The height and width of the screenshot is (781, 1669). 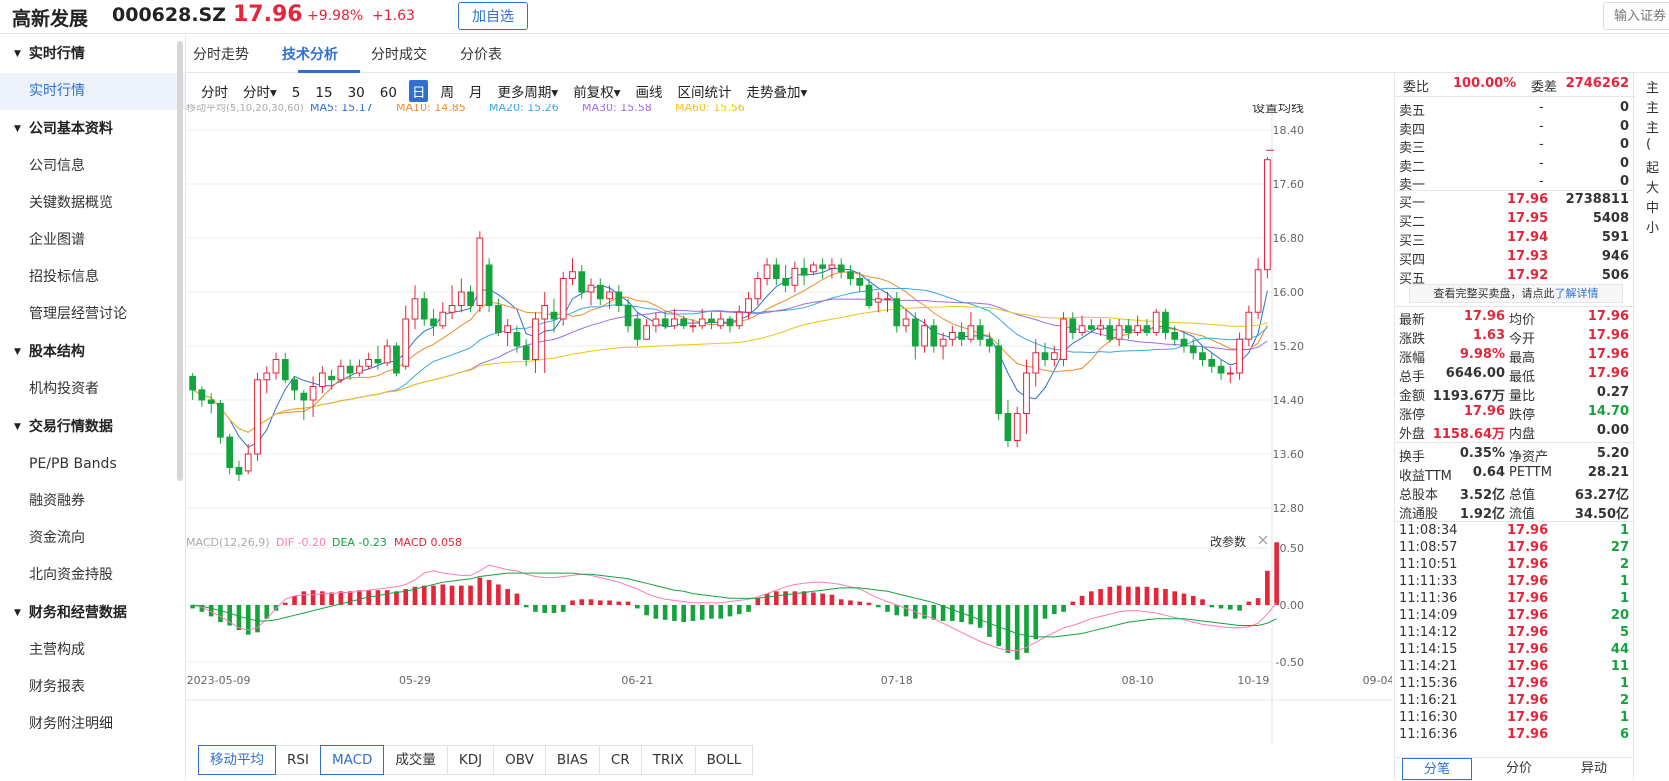 I want to click on stat-label: 今开, so click(x=1522, y=339).